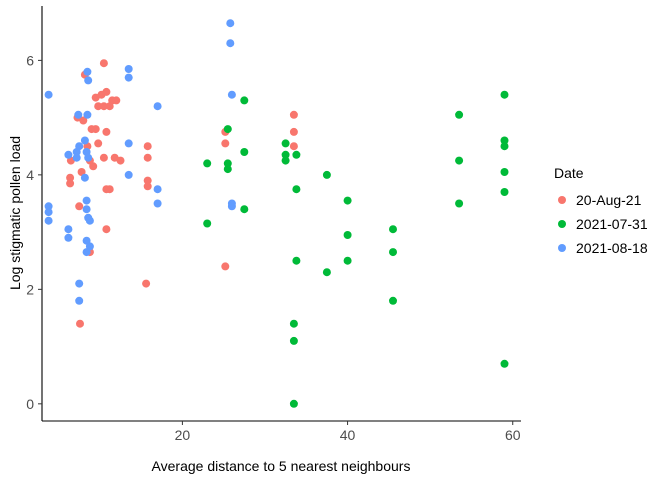 The width and height of the screenshot is (672, 480). What do you see at coordinates (15, 213) in the screenshot?
I see `y-axis-title: Log stigmatic pollen load` at bounding box center [15, 213].